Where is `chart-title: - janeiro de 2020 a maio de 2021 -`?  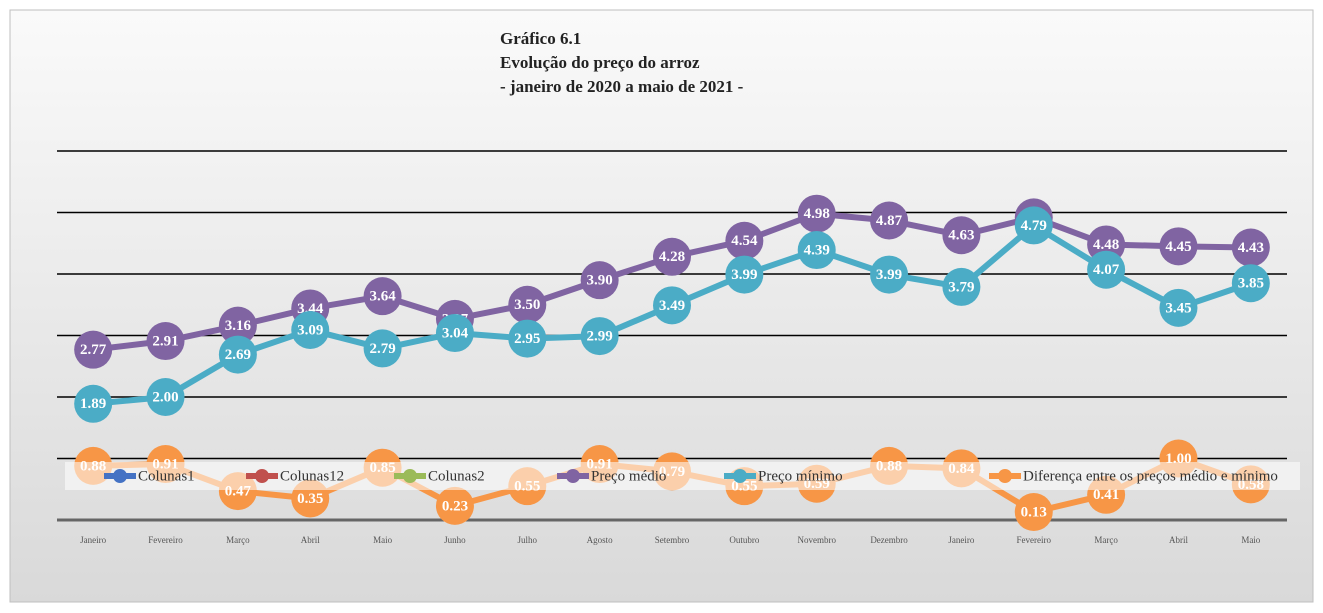 chart-title: - janeiro de 2020 a maio de 2021 - is located at coordinates (622, 86).